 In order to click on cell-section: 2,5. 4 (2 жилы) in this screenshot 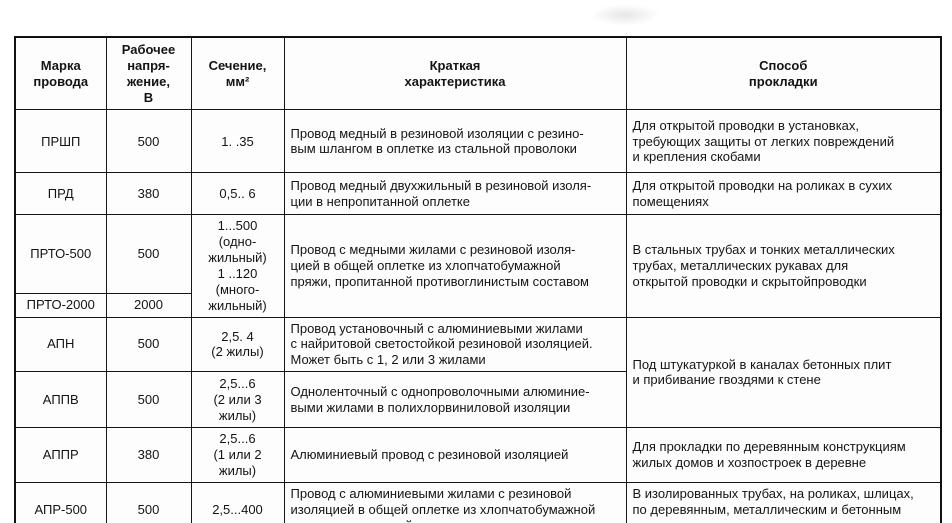, I will do `click(237, 344)`.